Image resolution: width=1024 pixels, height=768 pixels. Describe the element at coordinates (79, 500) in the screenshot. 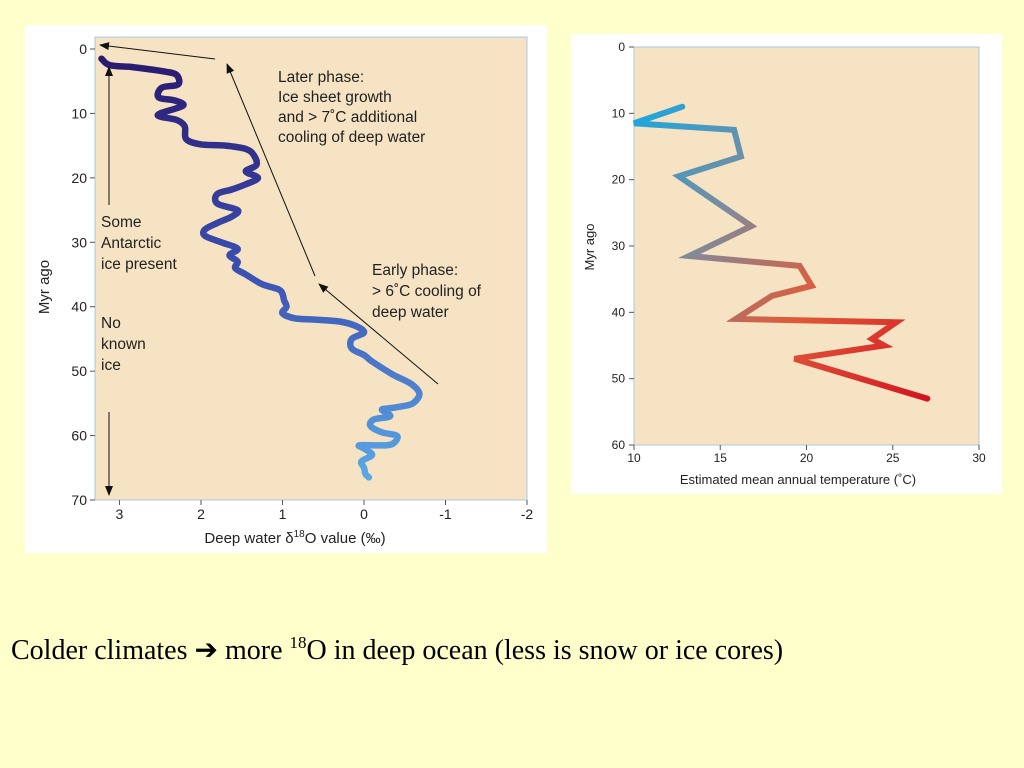

I see `y-tick-label: 70` at that location.